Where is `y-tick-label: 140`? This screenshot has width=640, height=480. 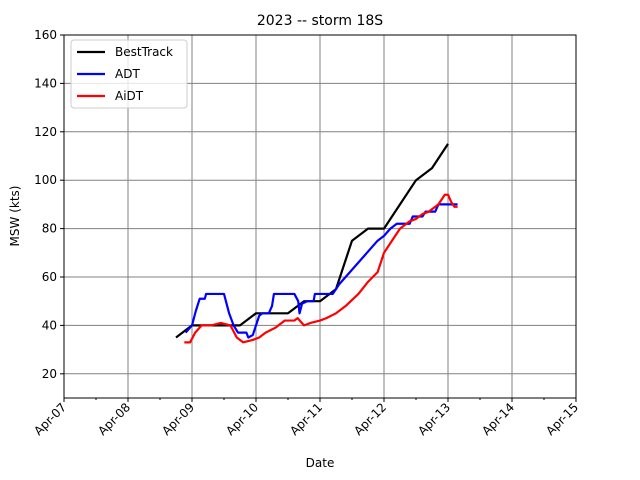 y-tick-label: 140 is located at coordinates (45, 83).